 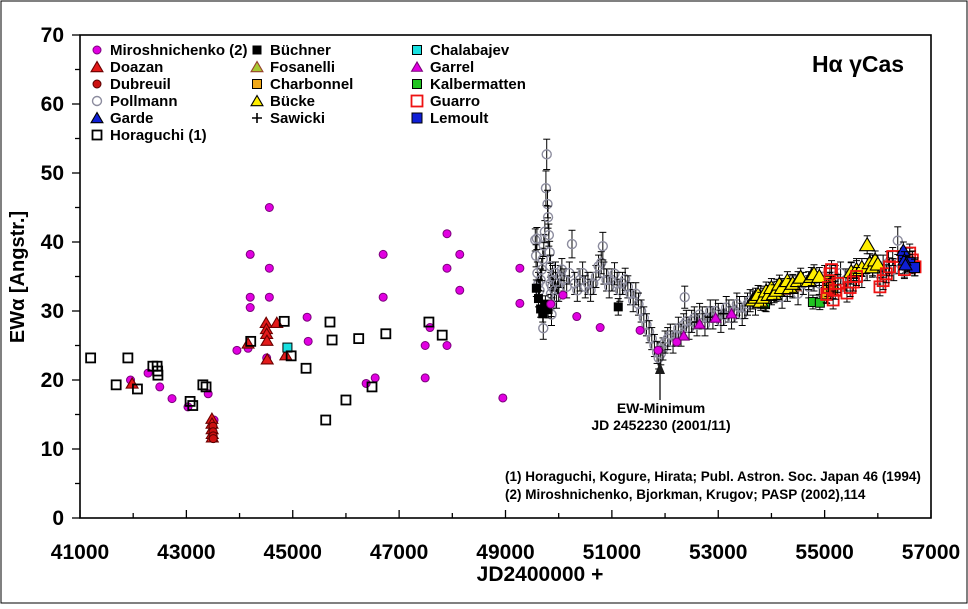 I want to click on x-axis-title: JD2400000 +, so click(x=540, y=574).